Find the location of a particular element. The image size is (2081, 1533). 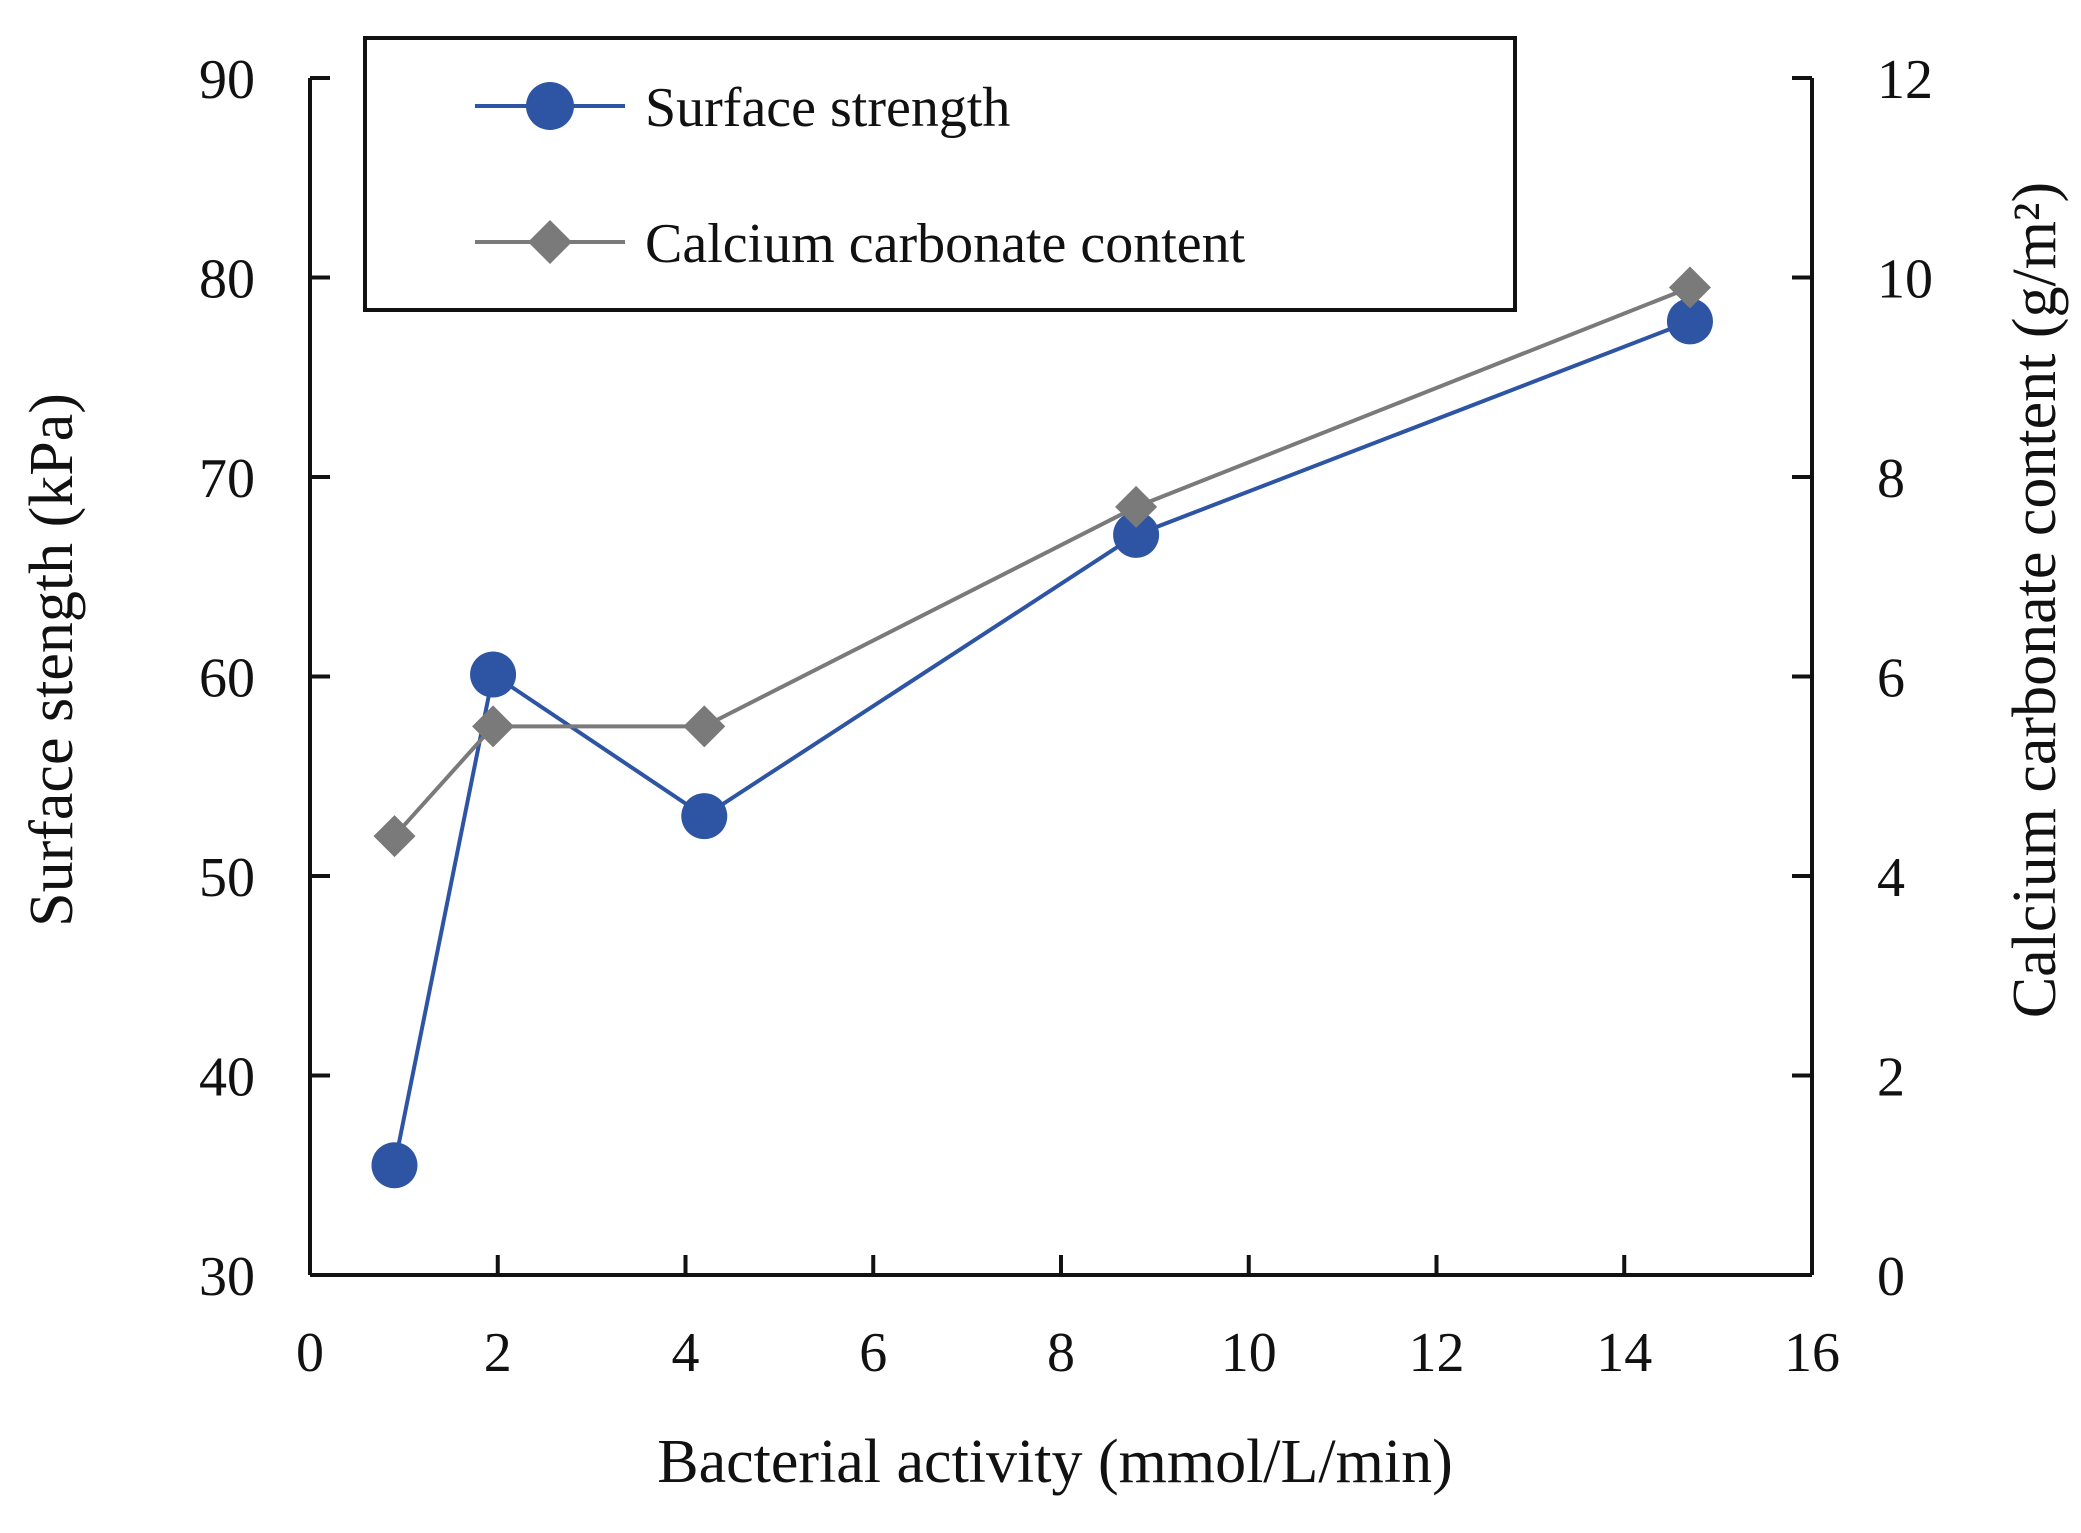

left-y-tick-label: 40 is located at coordinates (227, 1078).